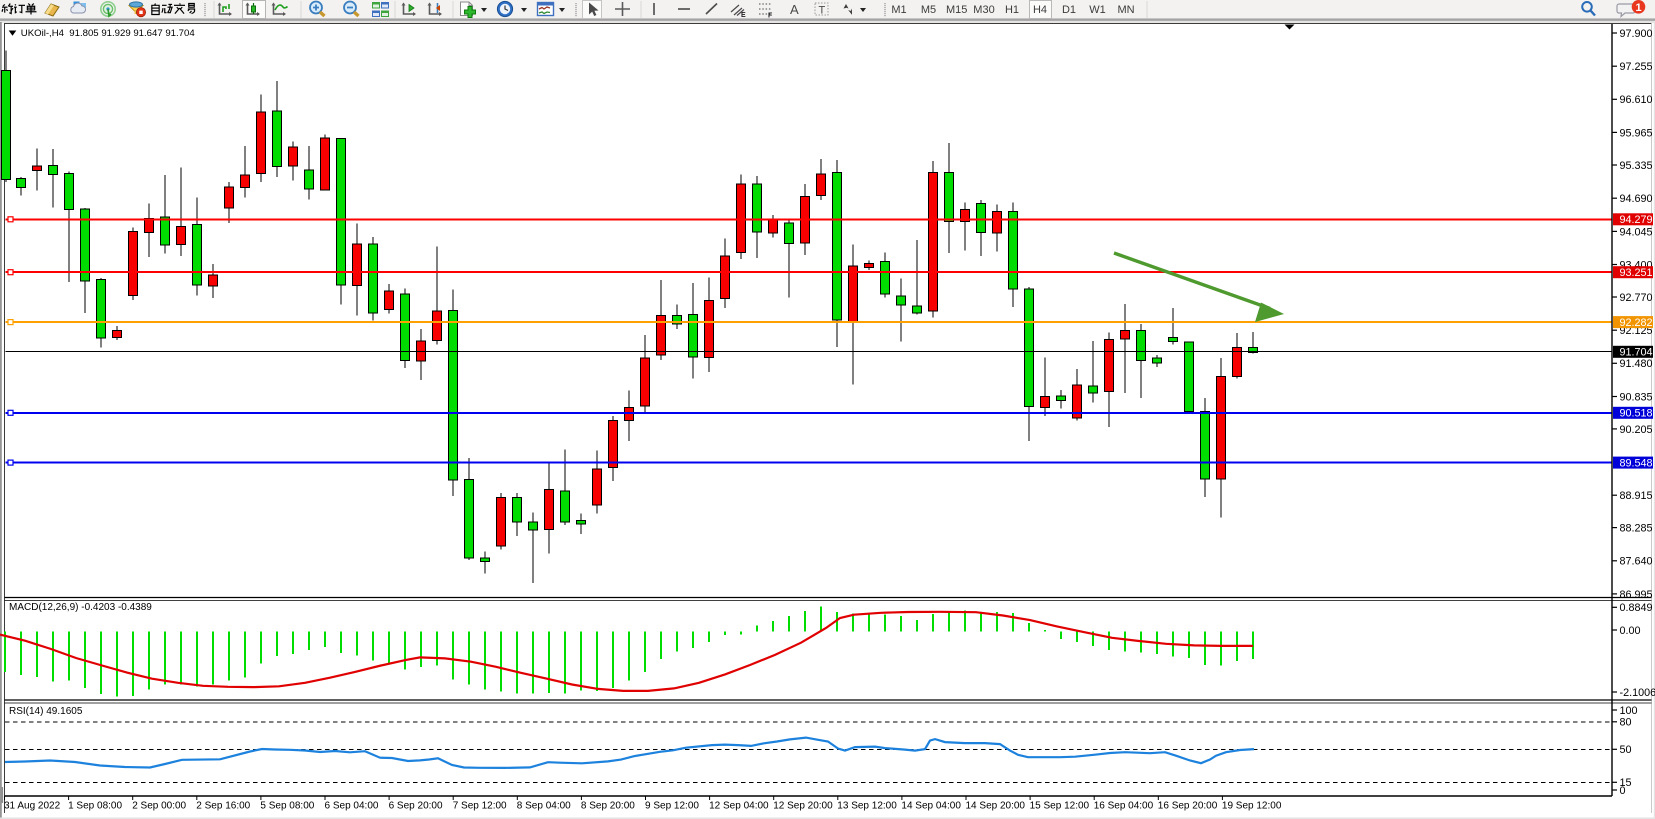  I want to click on svg-text: 13 Sep 12:00, so click(867, 806).